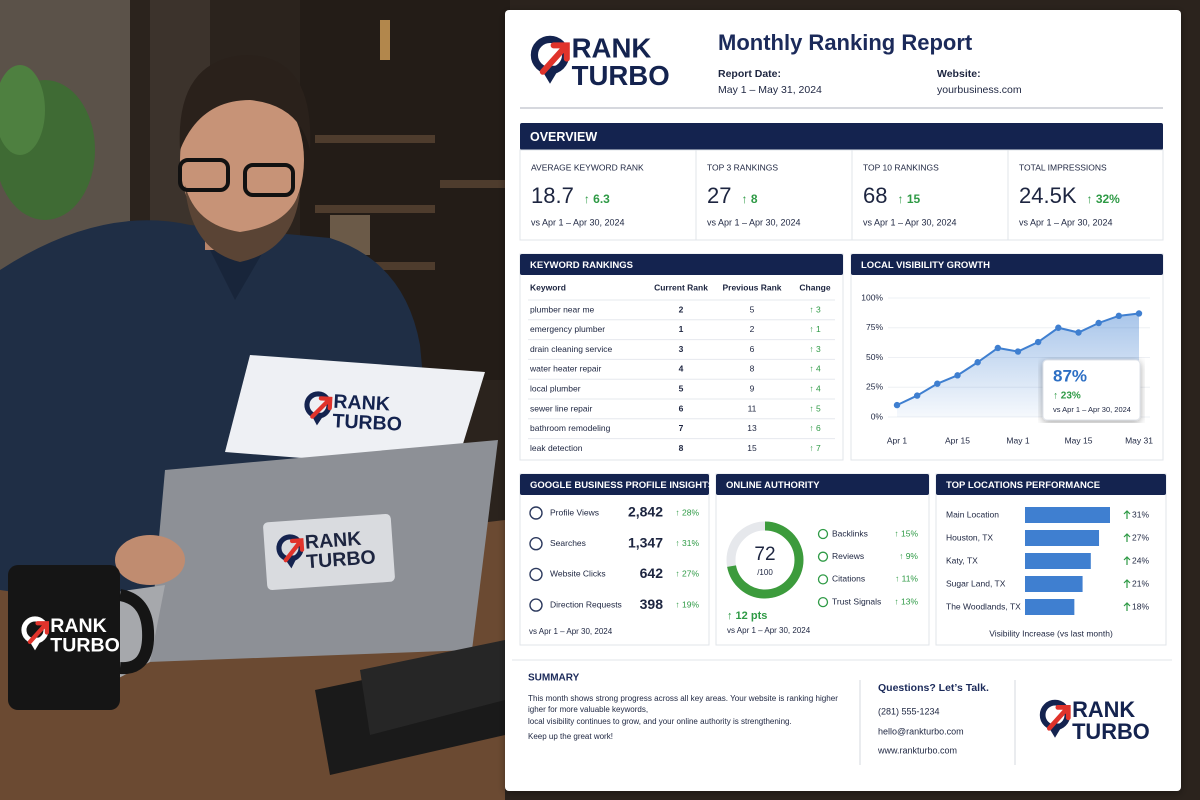 The image size is (1200, 800). Describe the element at coordinates (1023, 485) in the screenshot. I see `section-title: TOP LOCATIONS PERFORMANCE` at that location.